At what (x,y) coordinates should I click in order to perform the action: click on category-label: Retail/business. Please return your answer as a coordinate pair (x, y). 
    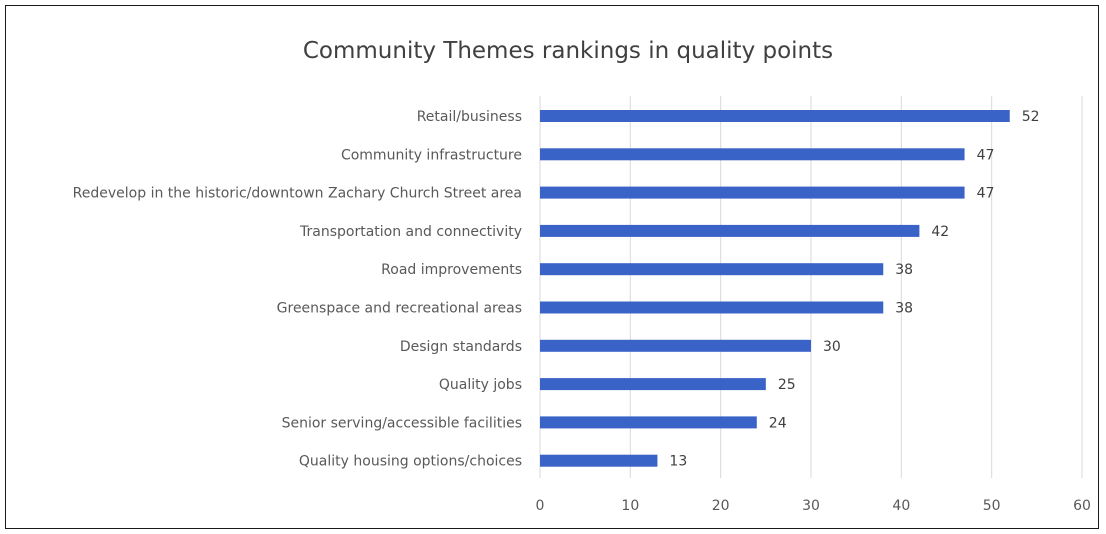
    Looking at the image, I should click on (469, 117).